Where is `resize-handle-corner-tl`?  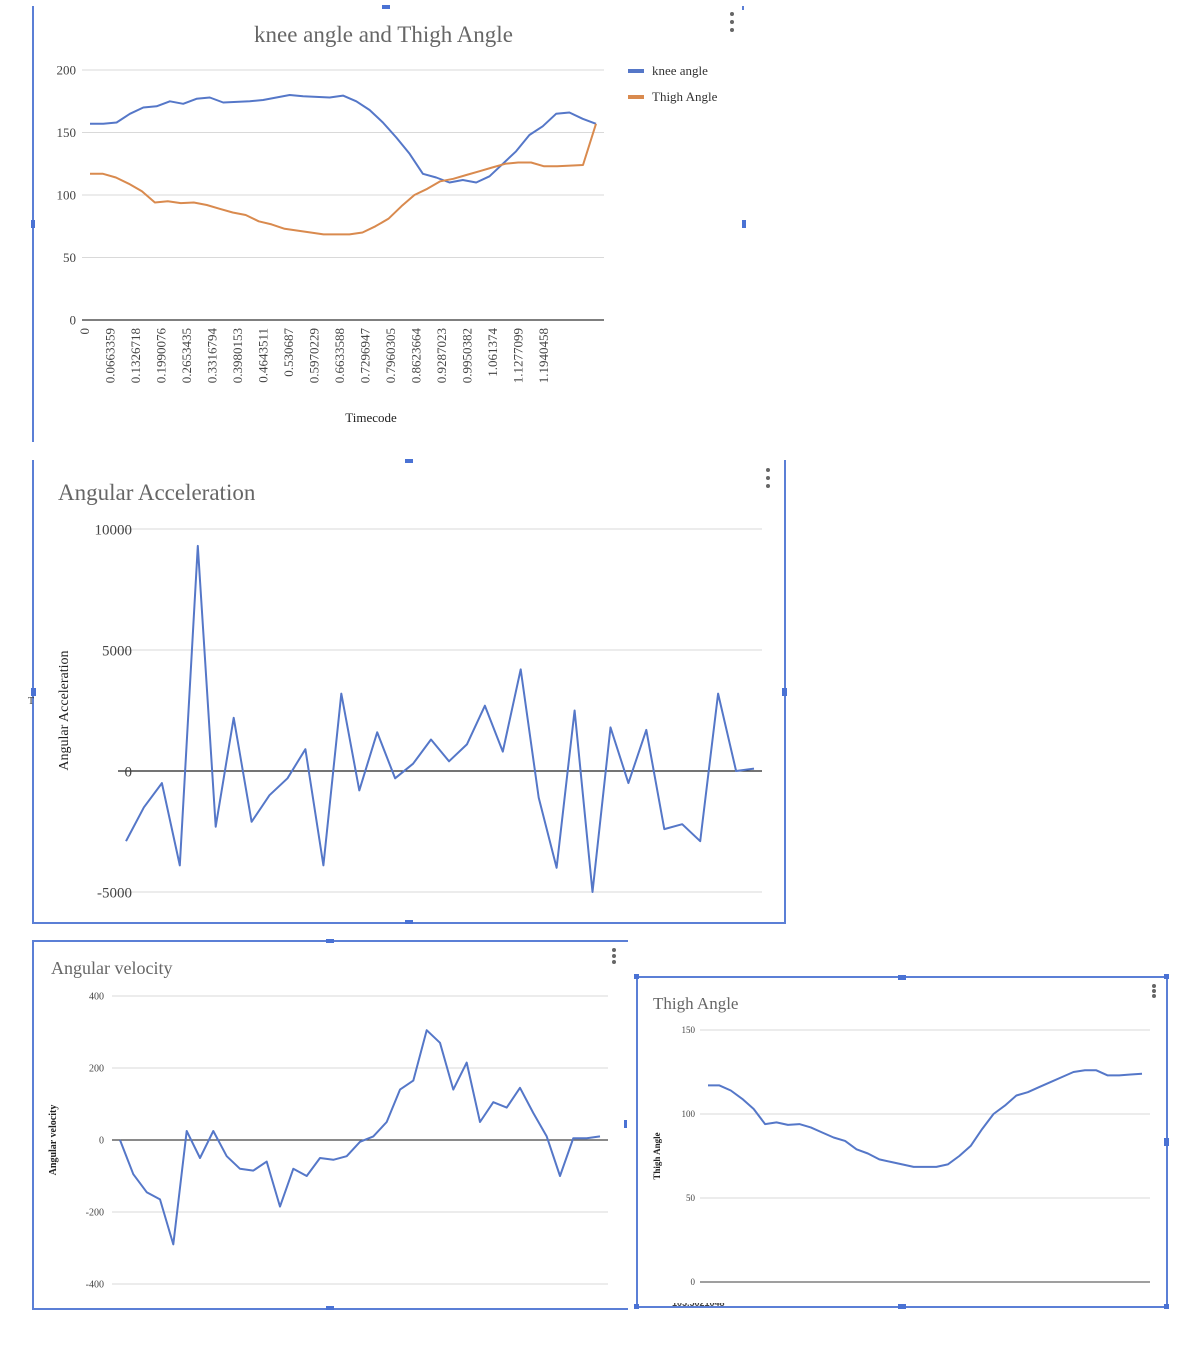
resize-handle-corner-tl is located at coordinates (636, 976).